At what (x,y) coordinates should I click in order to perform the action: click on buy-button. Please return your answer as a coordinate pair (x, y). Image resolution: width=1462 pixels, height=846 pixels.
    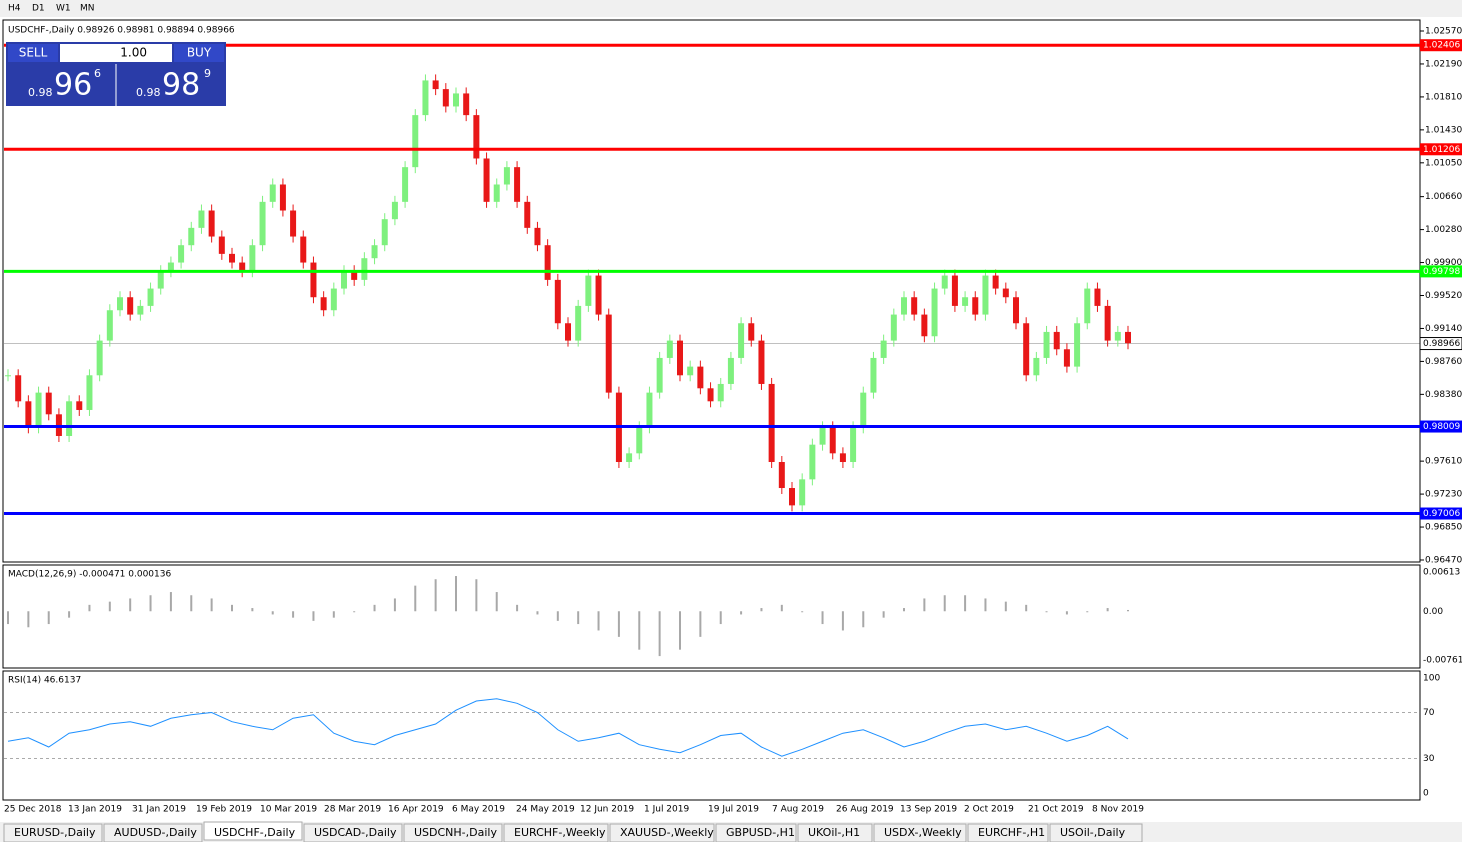
    Looking at the image, I should click on (199, 53).